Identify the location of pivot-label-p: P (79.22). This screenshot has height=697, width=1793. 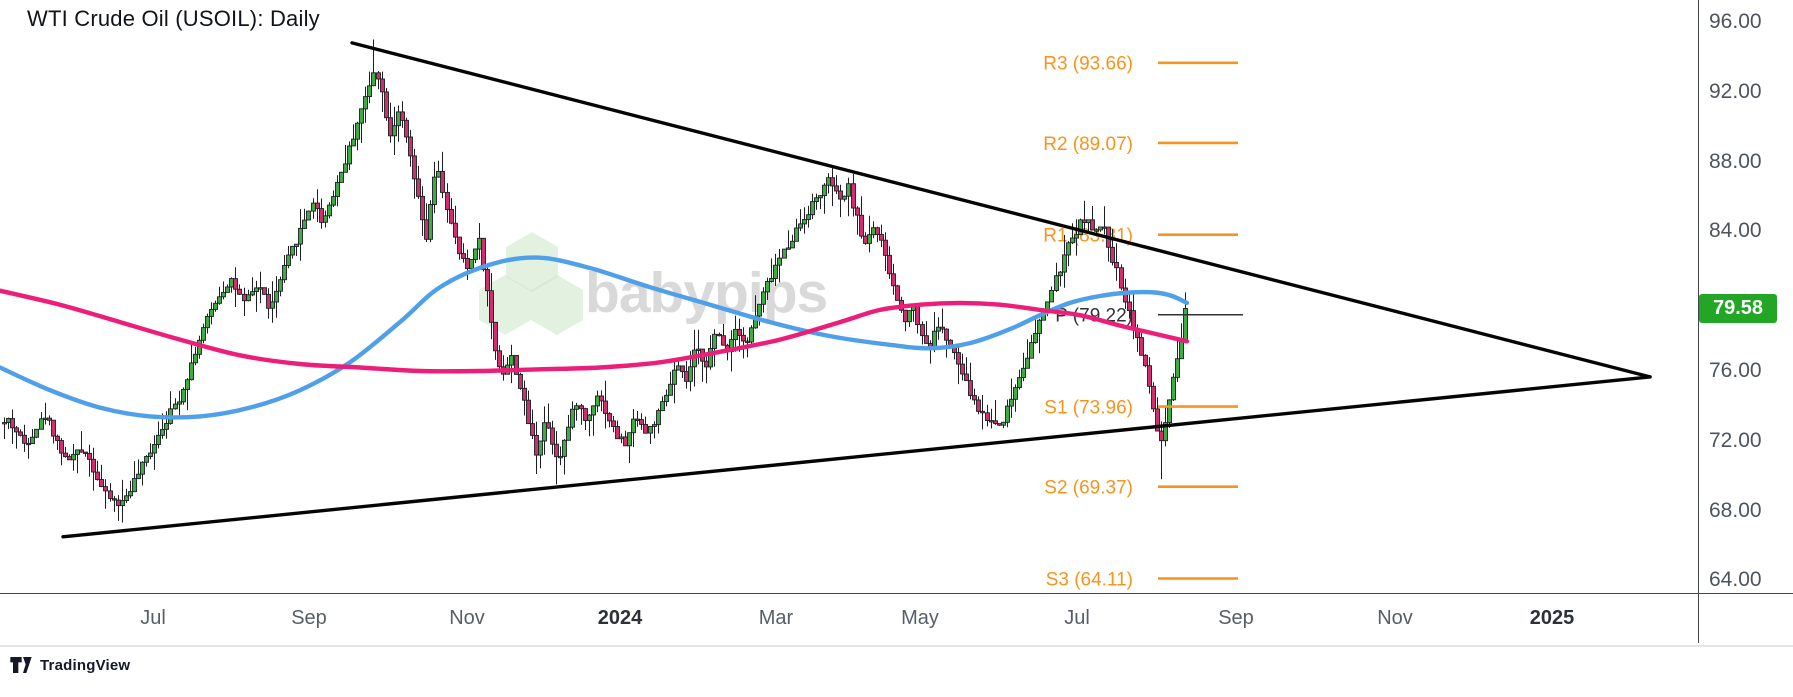
(1094, 316).